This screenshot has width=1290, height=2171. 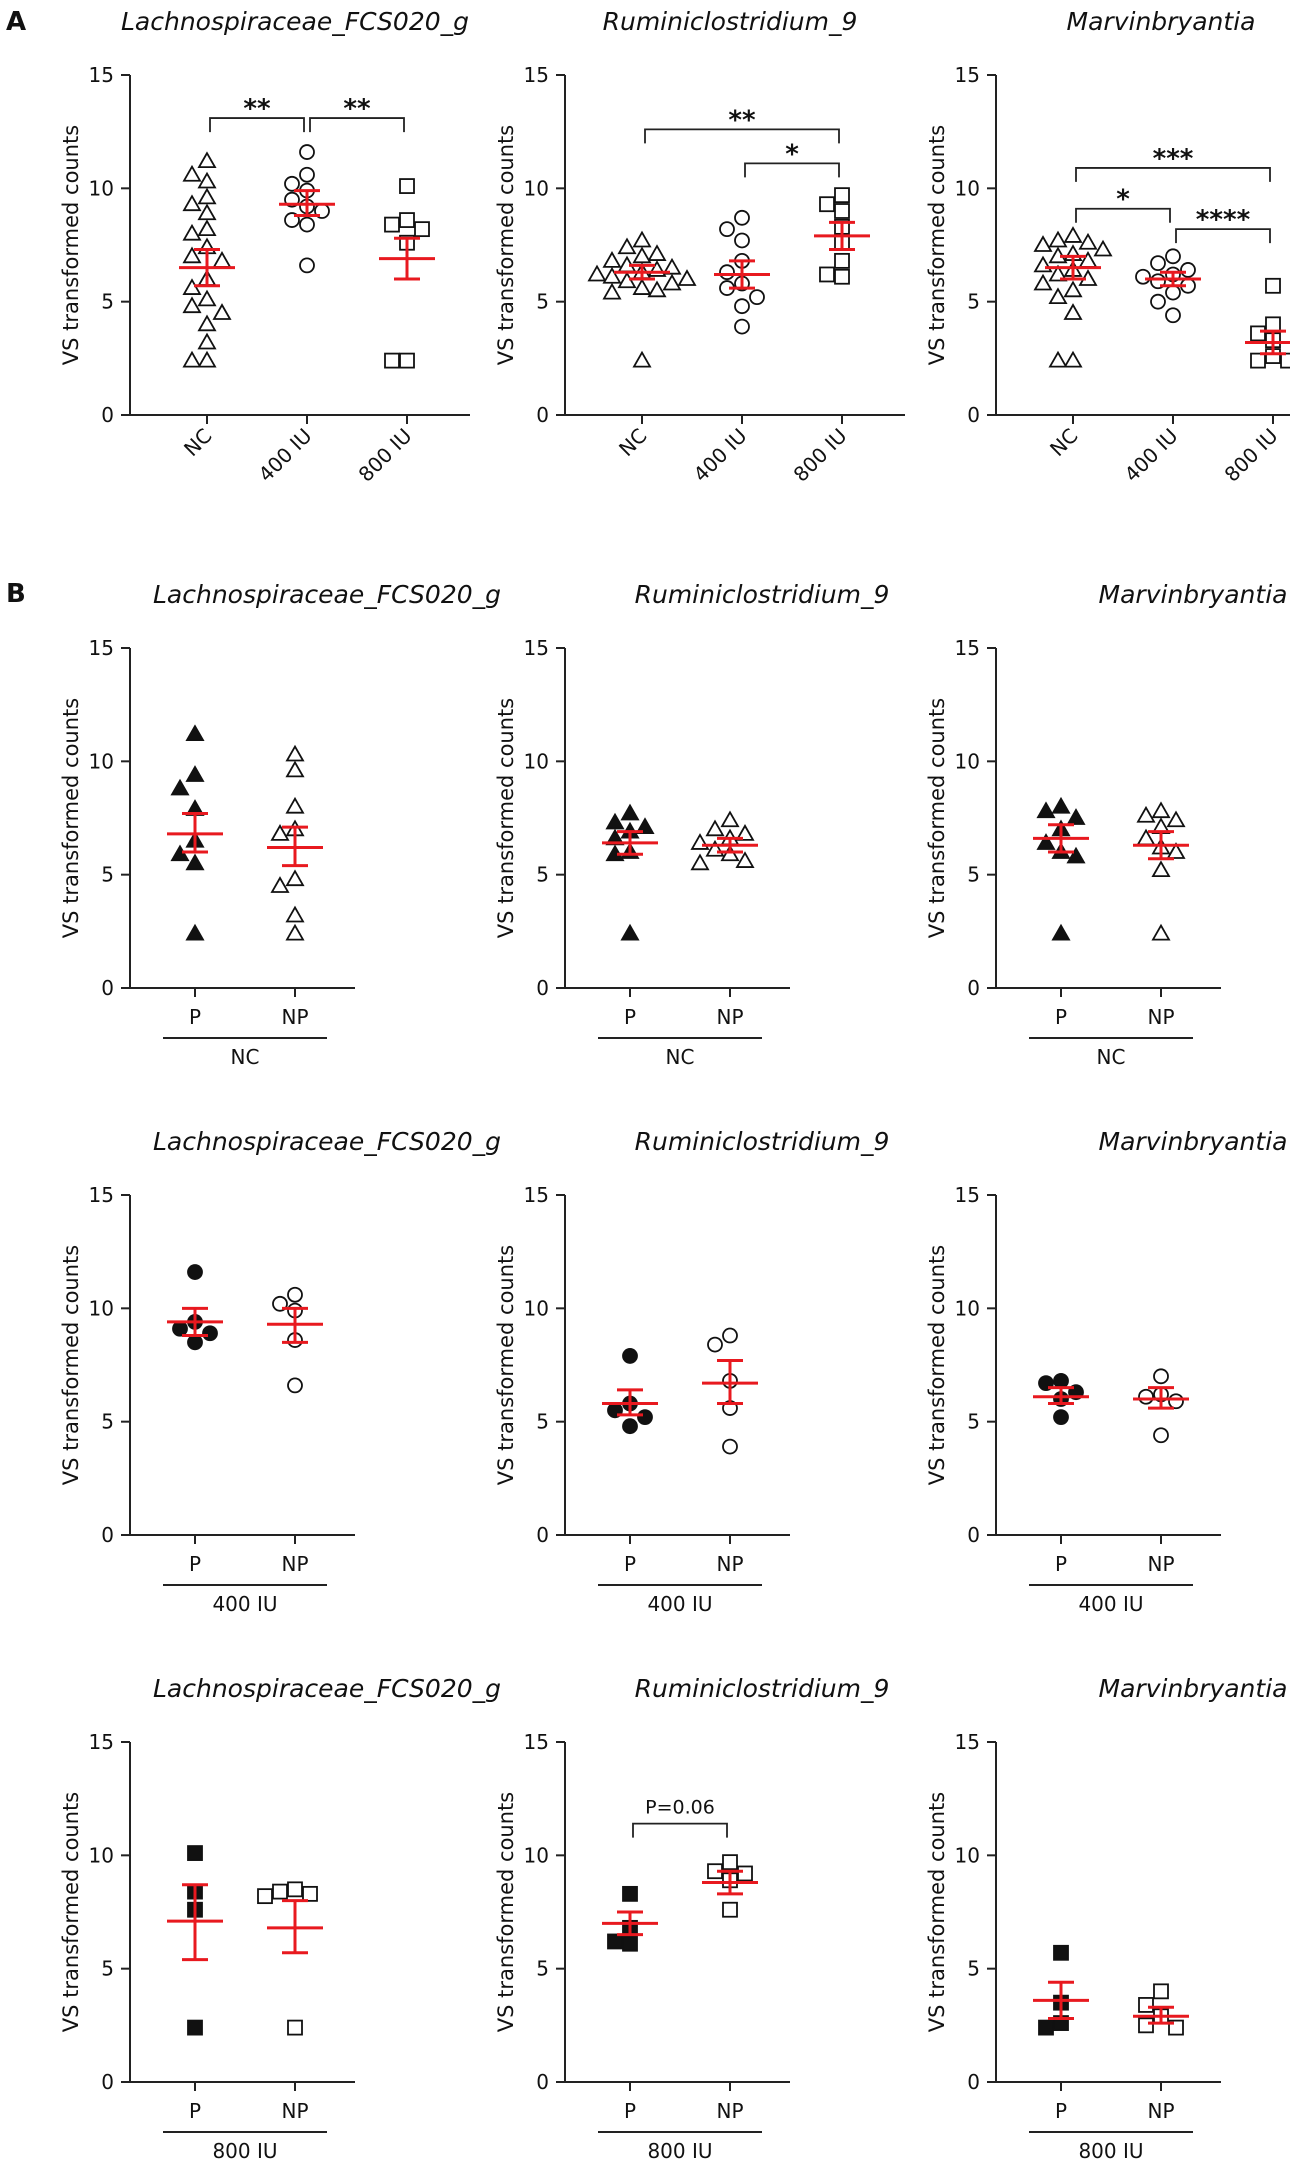 What do you see at coordinates (679, 1604) in the screenshot?
I see `group-label: 400 IU` at bounding box center [679, 1604].